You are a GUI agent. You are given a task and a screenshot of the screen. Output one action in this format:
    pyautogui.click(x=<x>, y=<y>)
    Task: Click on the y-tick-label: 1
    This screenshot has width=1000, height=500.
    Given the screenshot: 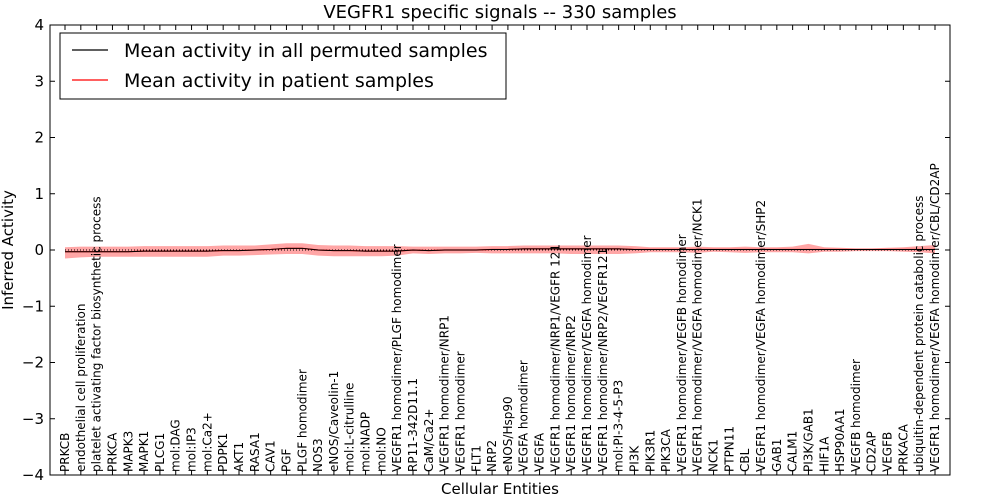 What is the action you would take?
    pyautogui.click(x=39, y=194)
    